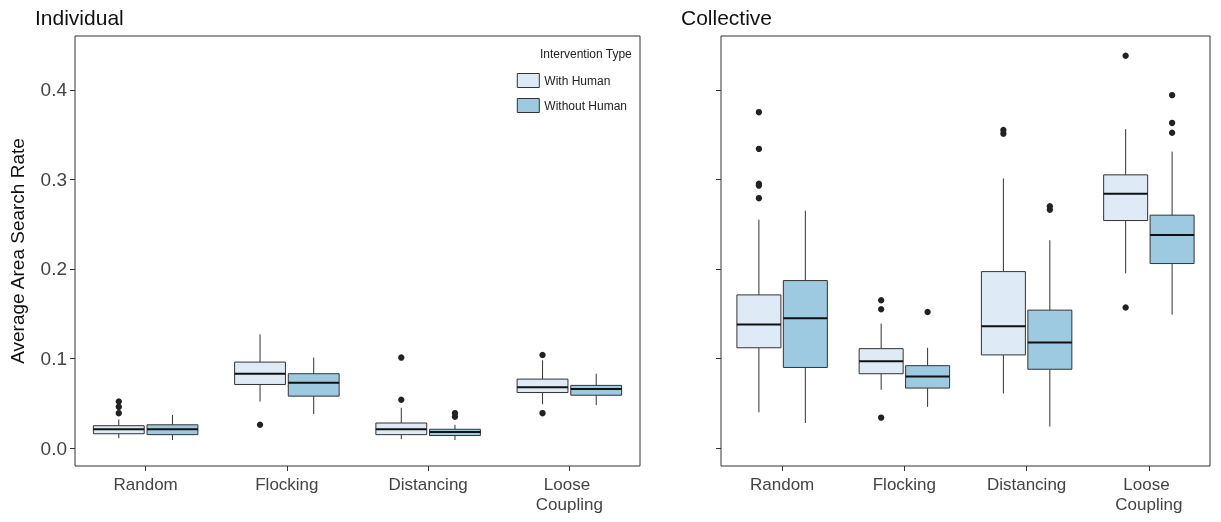  Describe the element at coordinates (53, 269) in the screenshot. I see `y-tick-label: 0.2` at that location.